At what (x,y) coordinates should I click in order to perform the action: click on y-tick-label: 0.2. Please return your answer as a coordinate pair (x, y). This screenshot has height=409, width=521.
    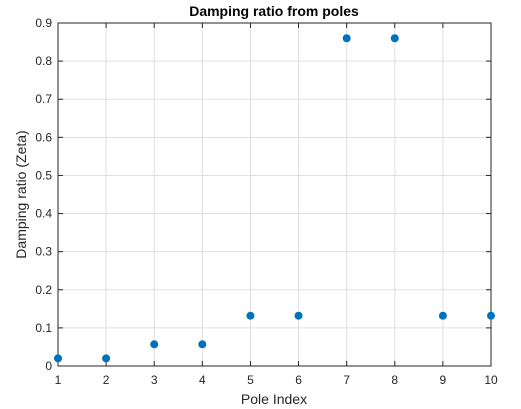
    Looking at the image, I should click on (43, 290).